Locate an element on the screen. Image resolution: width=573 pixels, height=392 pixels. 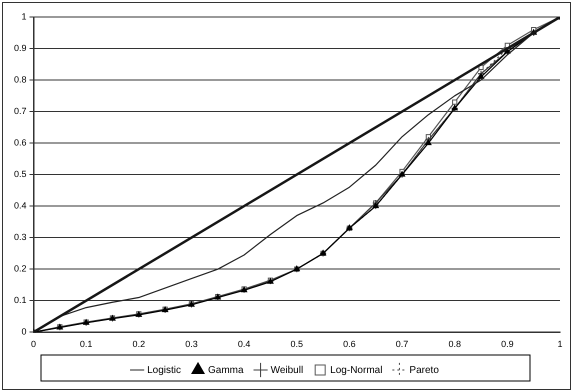
y-tick-label: 0.3 is located at coordinates (20, 237).